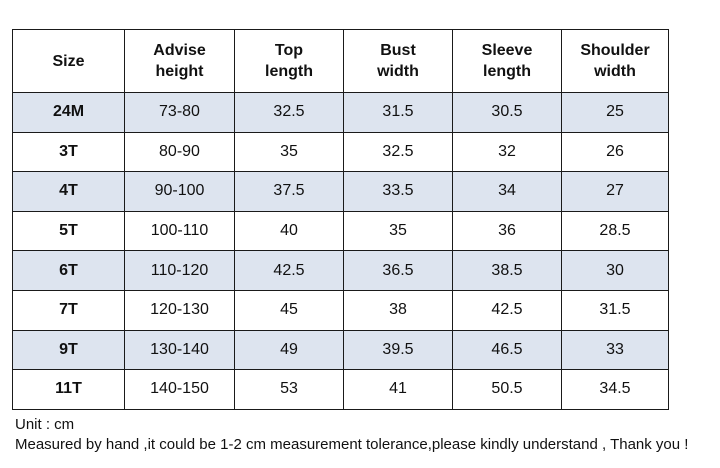  Describe the element at coordinates (289, 310) in the screenshot. I see `top-length-cell: 45` at that location.